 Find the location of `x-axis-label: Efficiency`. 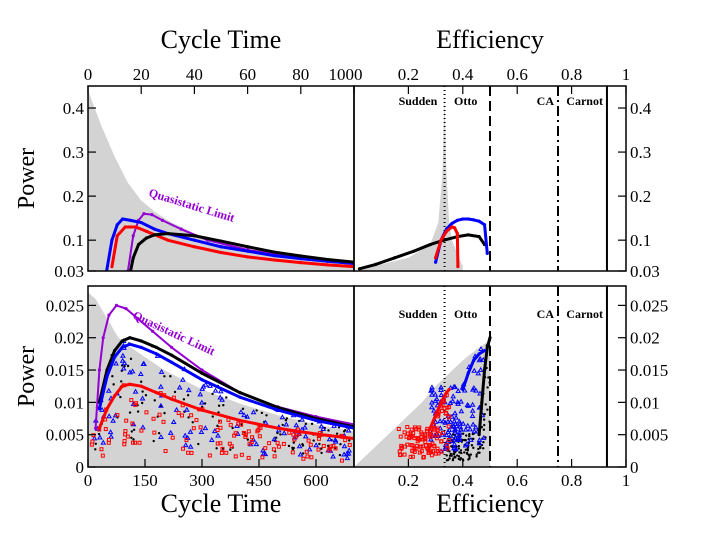

x-axis-label: Efficiency is located at coordinates (490, 503).